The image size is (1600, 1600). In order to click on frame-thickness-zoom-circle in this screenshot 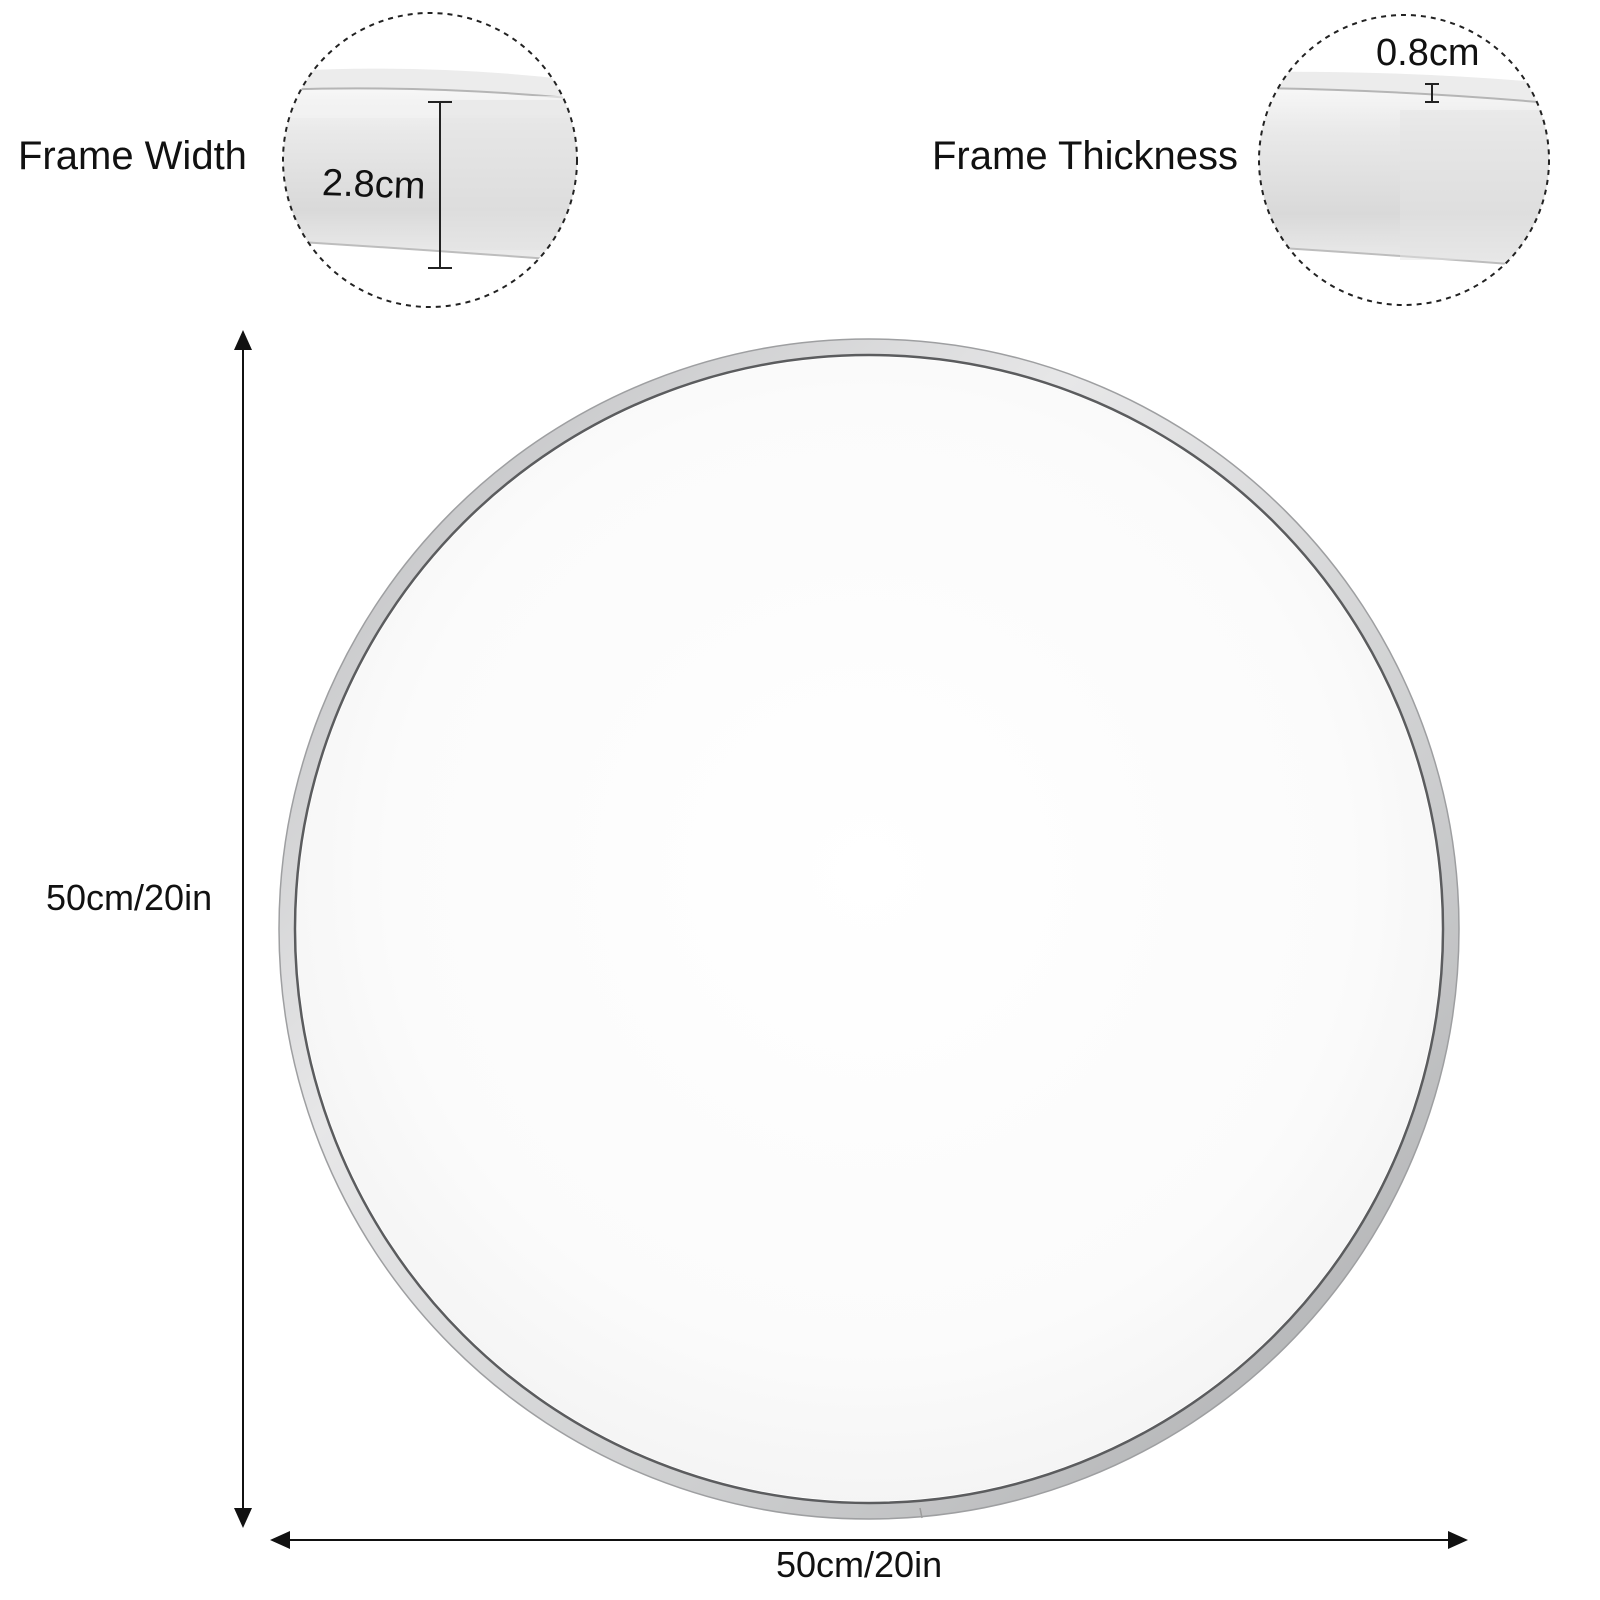, I will do `click(1404, 160)`.